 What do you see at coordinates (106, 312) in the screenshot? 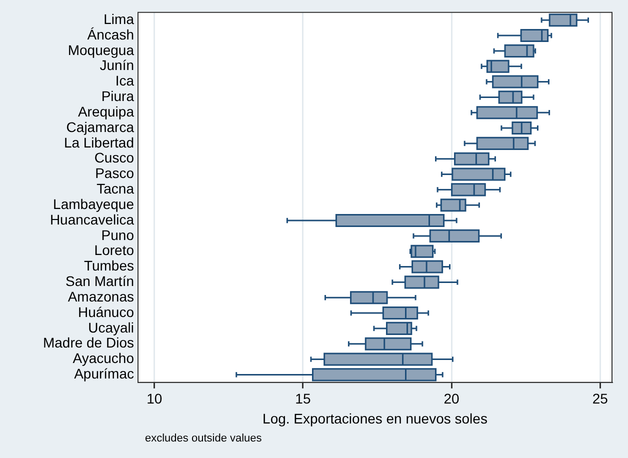
I see `y-tick-label: Huánuco` at bounding box center [106, 312].